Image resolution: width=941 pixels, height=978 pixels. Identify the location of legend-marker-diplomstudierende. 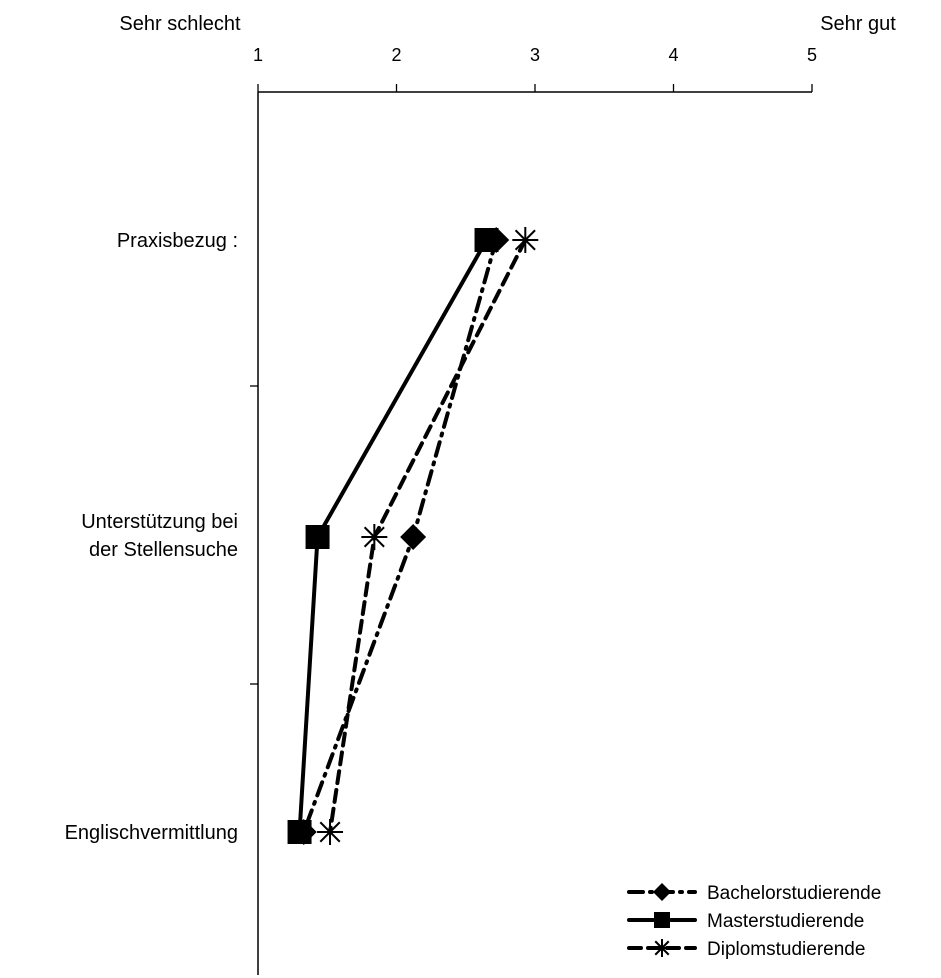
(662, 948).